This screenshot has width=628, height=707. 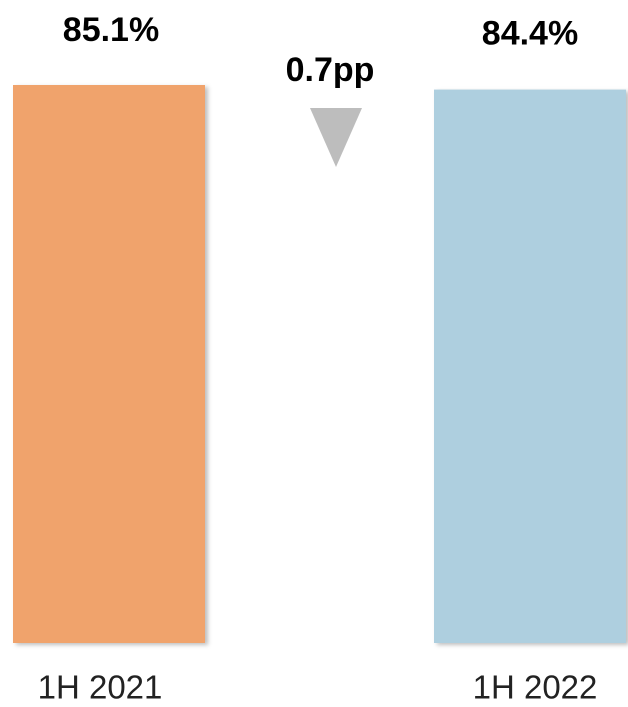 I want to click on value-label: 85.1%, so click(x=111, y=30).